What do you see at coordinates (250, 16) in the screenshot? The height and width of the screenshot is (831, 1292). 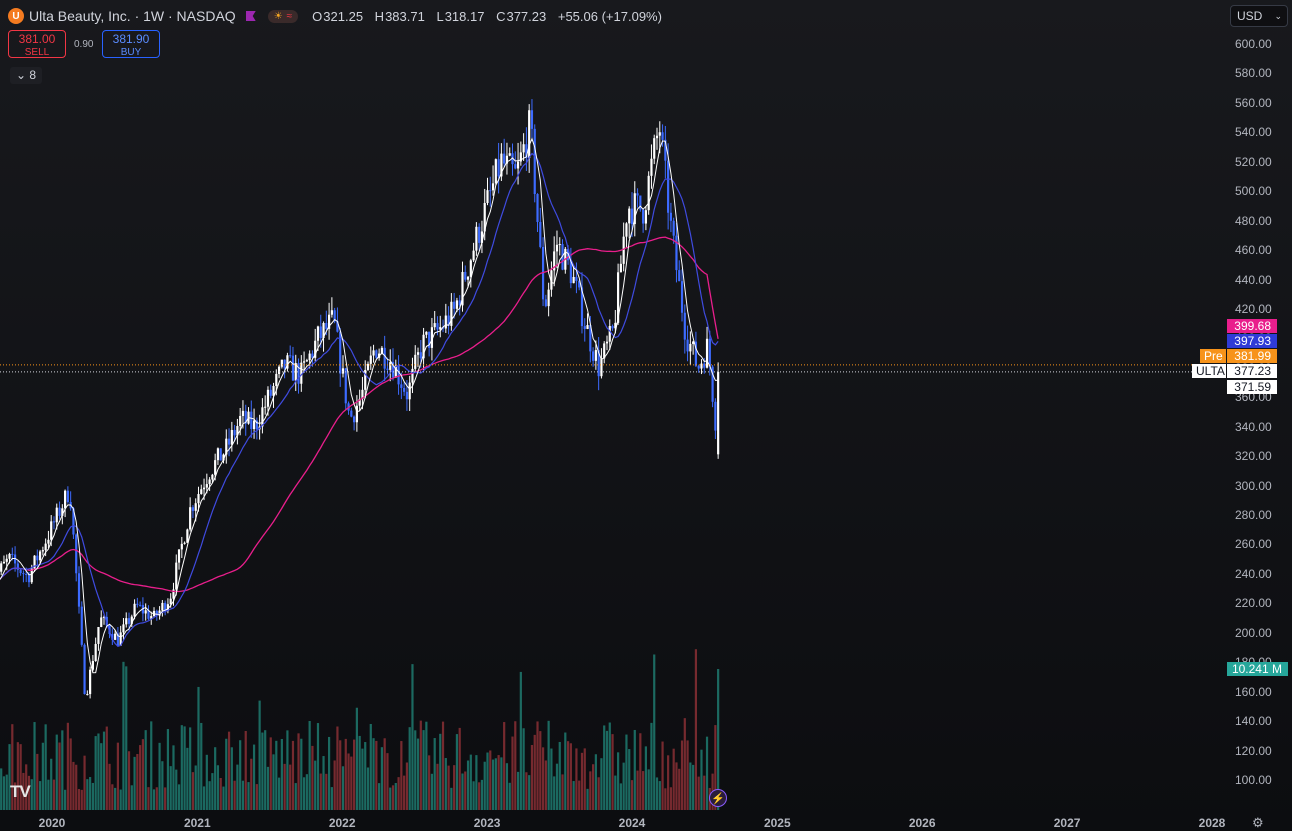 I see `flag-icon` at bounding box center [250, 16].